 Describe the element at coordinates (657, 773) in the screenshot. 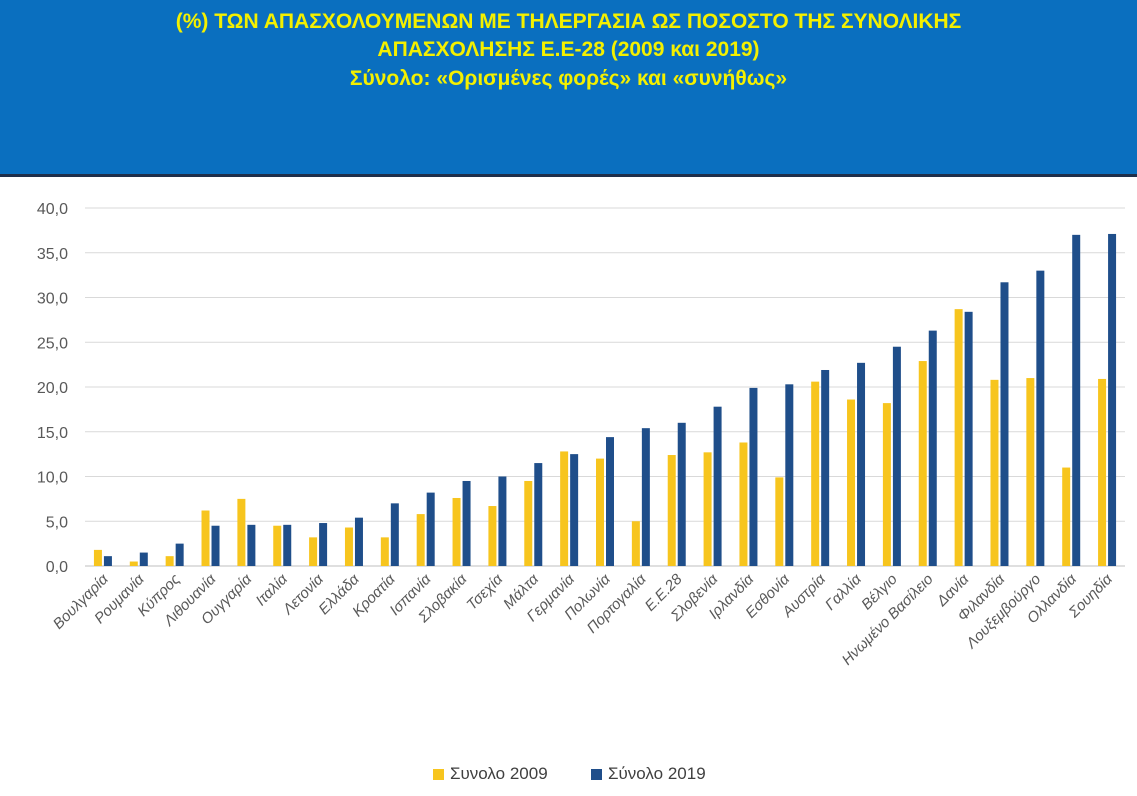

I see `legend-label-2019: Σύνολο 2019` at that location.